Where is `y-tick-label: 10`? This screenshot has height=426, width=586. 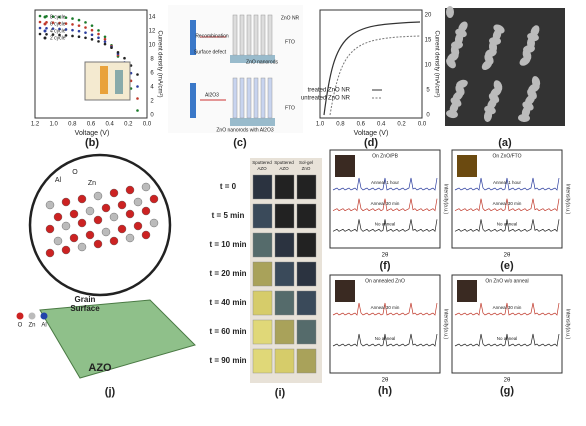
y-tick-label: 10 is located at coordinates (428, 66).